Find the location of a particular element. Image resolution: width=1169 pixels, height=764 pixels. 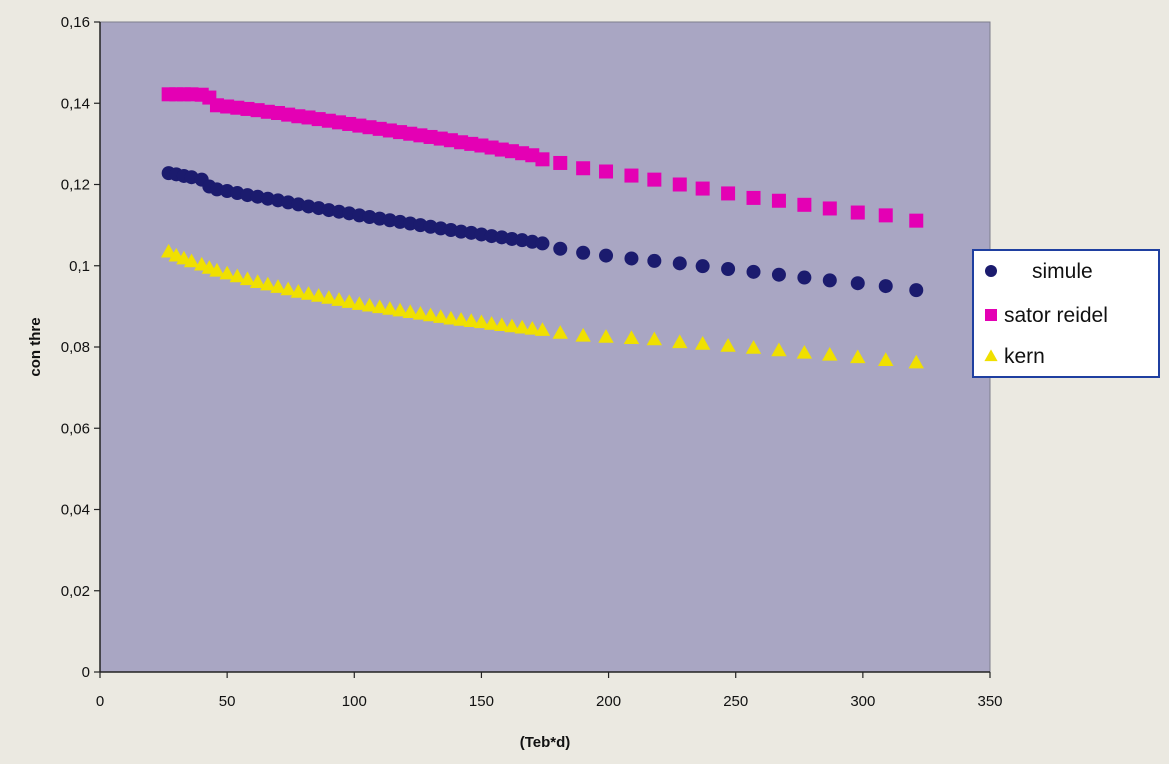

x-tick-label: 200 is located at coordinates (608, 701).